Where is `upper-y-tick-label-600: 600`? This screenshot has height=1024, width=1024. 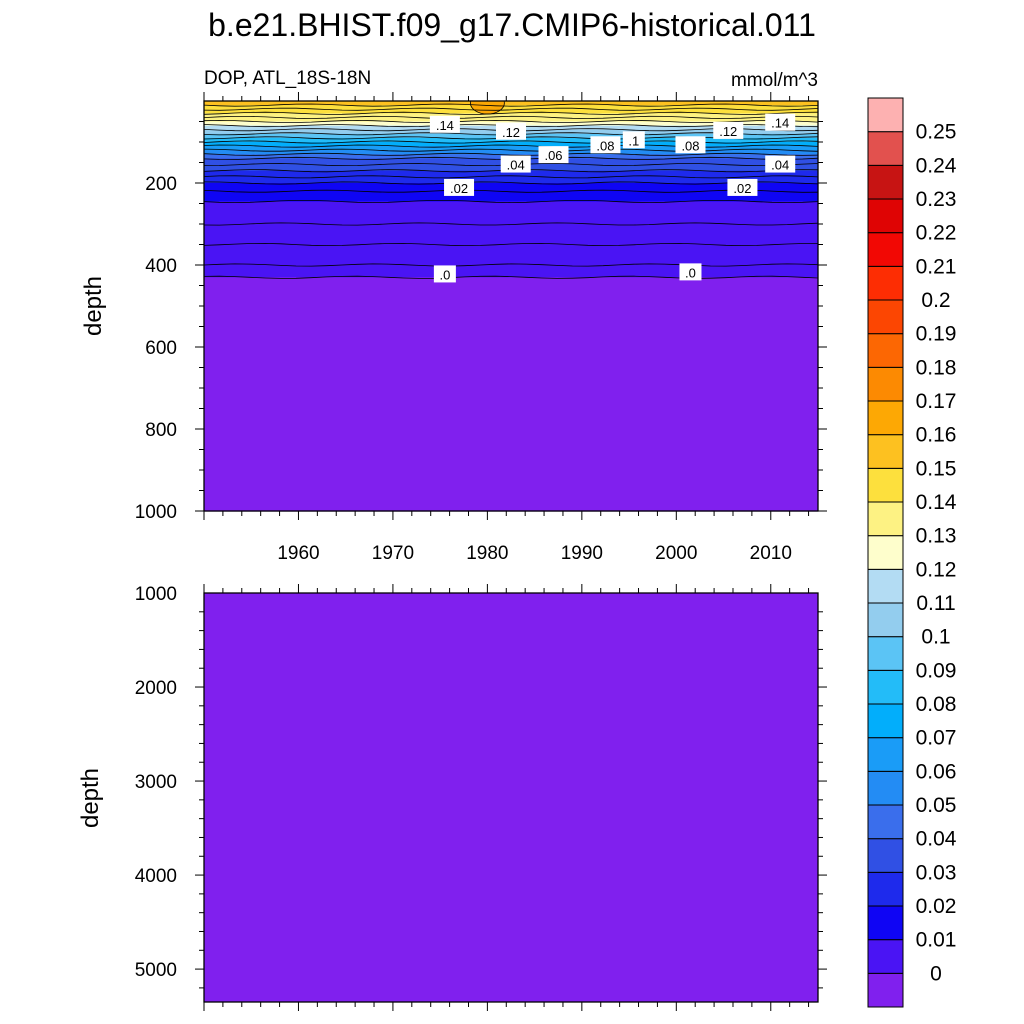 upper-y-tick-label-600: 600 is located at coordinates (161, 348).